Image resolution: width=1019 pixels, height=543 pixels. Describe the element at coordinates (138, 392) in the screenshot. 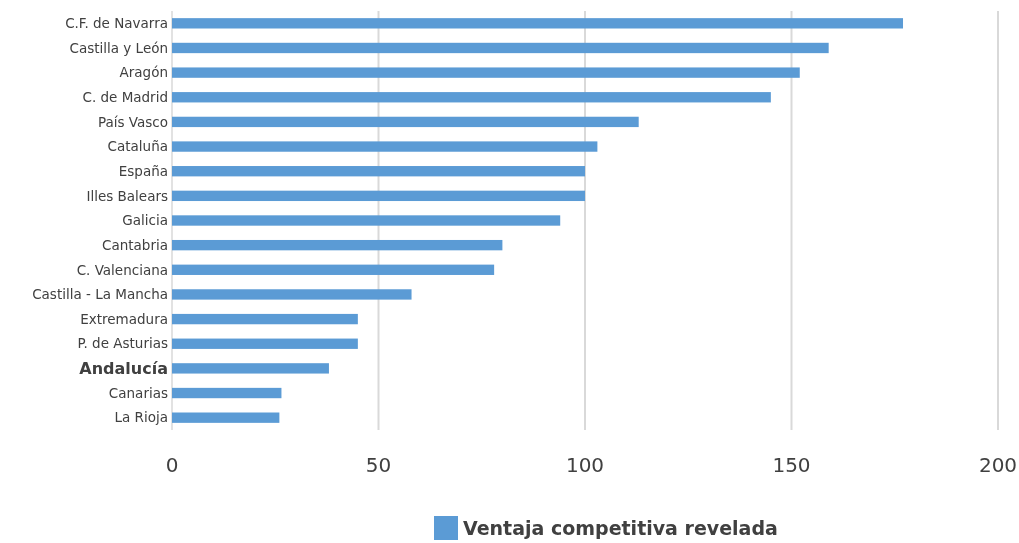

I see `y-tick-label: Canarias` at that location.